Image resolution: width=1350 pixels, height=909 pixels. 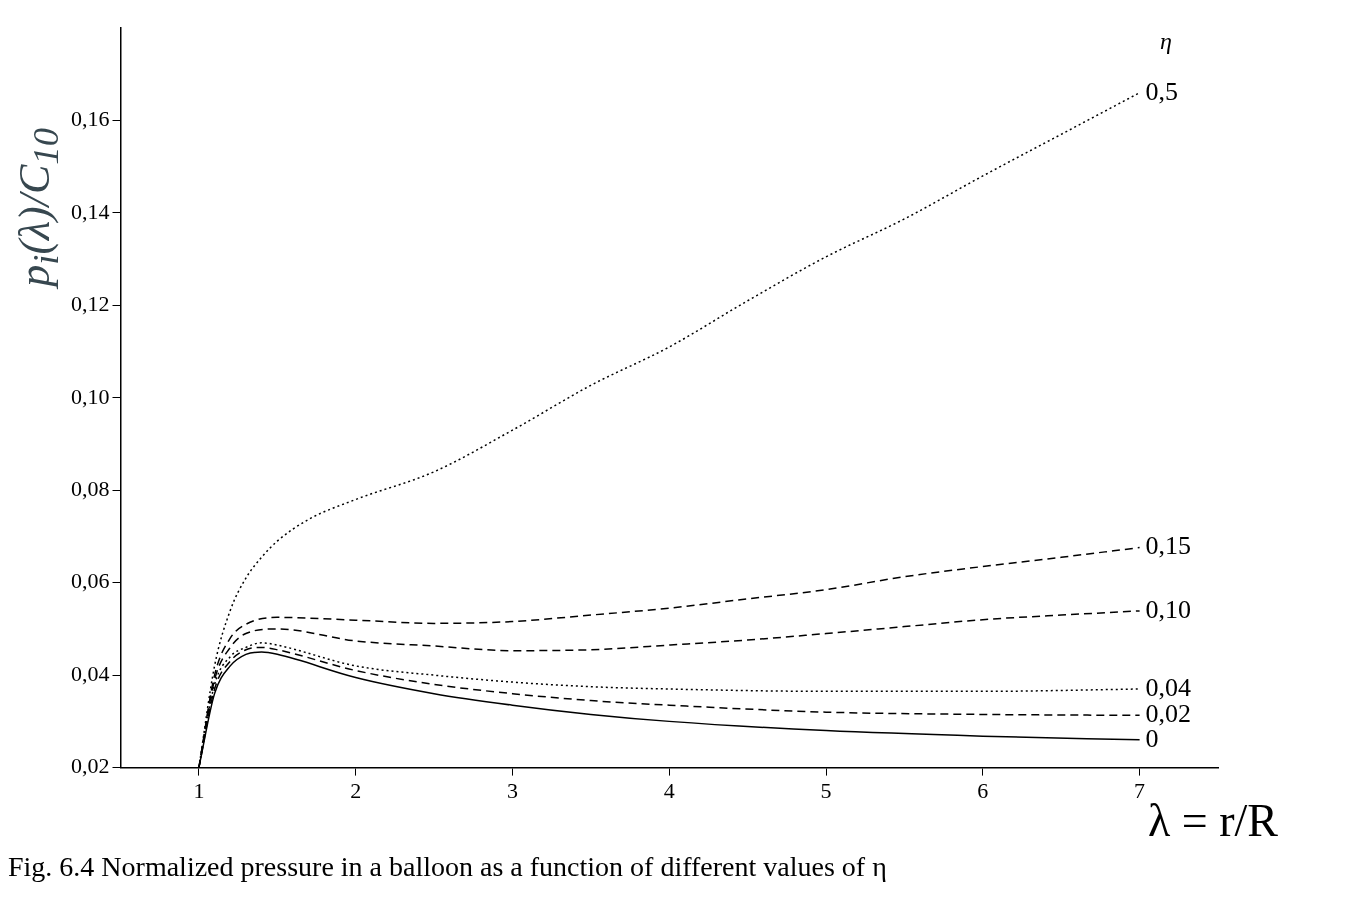 What do you see at coordinates (1162, 91) in the screenshot?
I see `series-label: 0,5` at bounding box center [1162, 91].